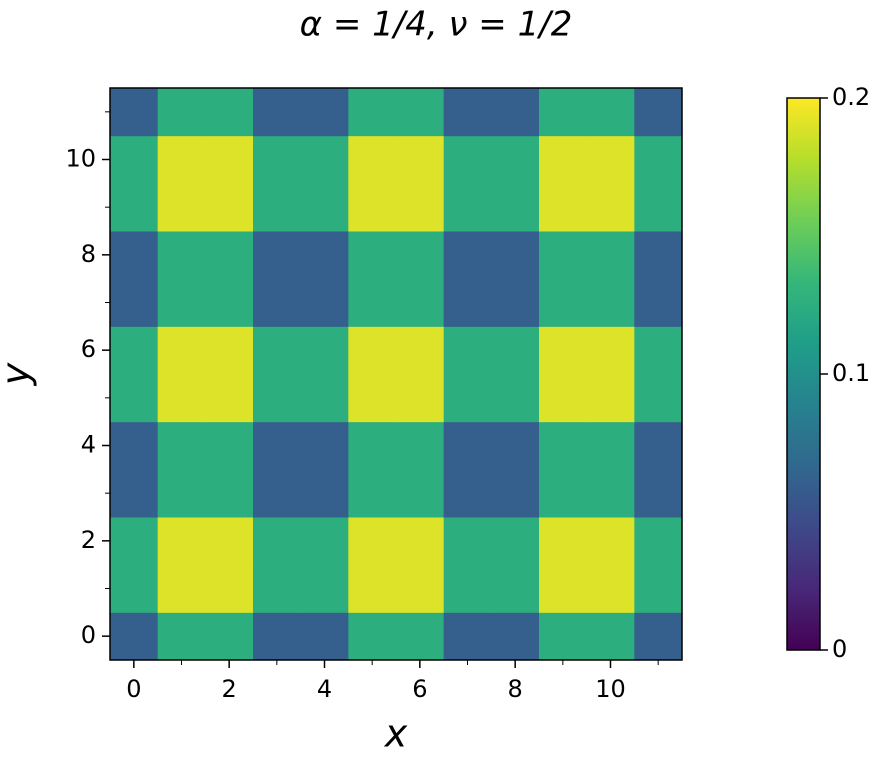  I want to click on x-tick-label: 2, so click(229, 689).